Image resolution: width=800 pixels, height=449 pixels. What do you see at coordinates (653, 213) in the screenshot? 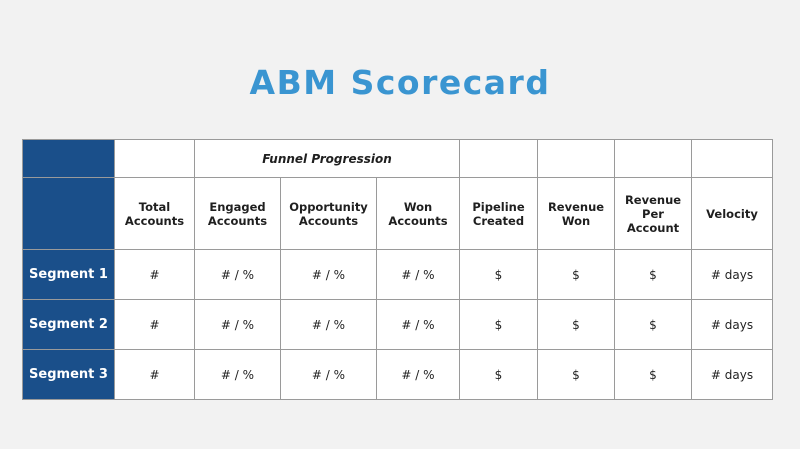
I see `column-header: Revenue Per Account` at bounding box center [653, 213].